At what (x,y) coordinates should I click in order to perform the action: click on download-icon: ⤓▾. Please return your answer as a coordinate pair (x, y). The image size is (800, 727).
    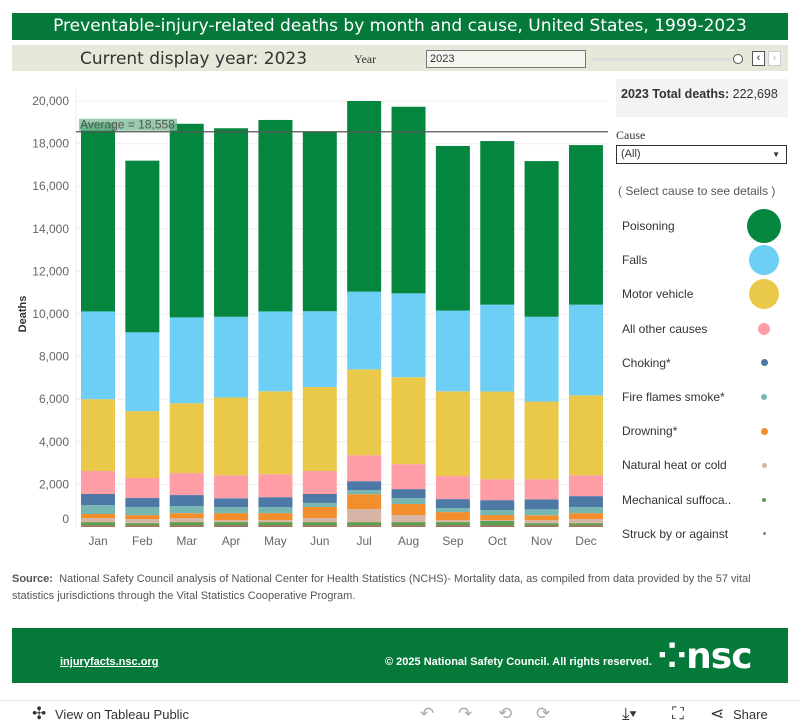
    Looking at the image, I should click on (629, 713).